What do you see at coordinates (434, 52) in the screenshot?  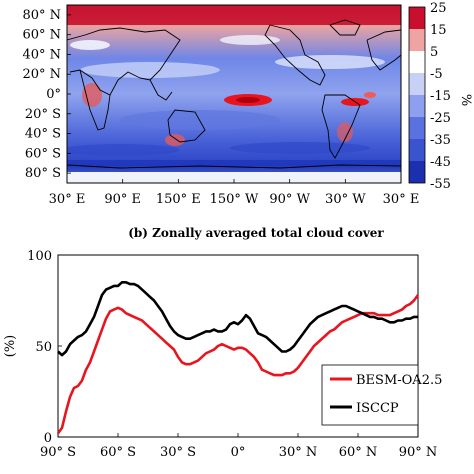 I see `colorbar-tick-label: 5` at bounding box center [434, 52].